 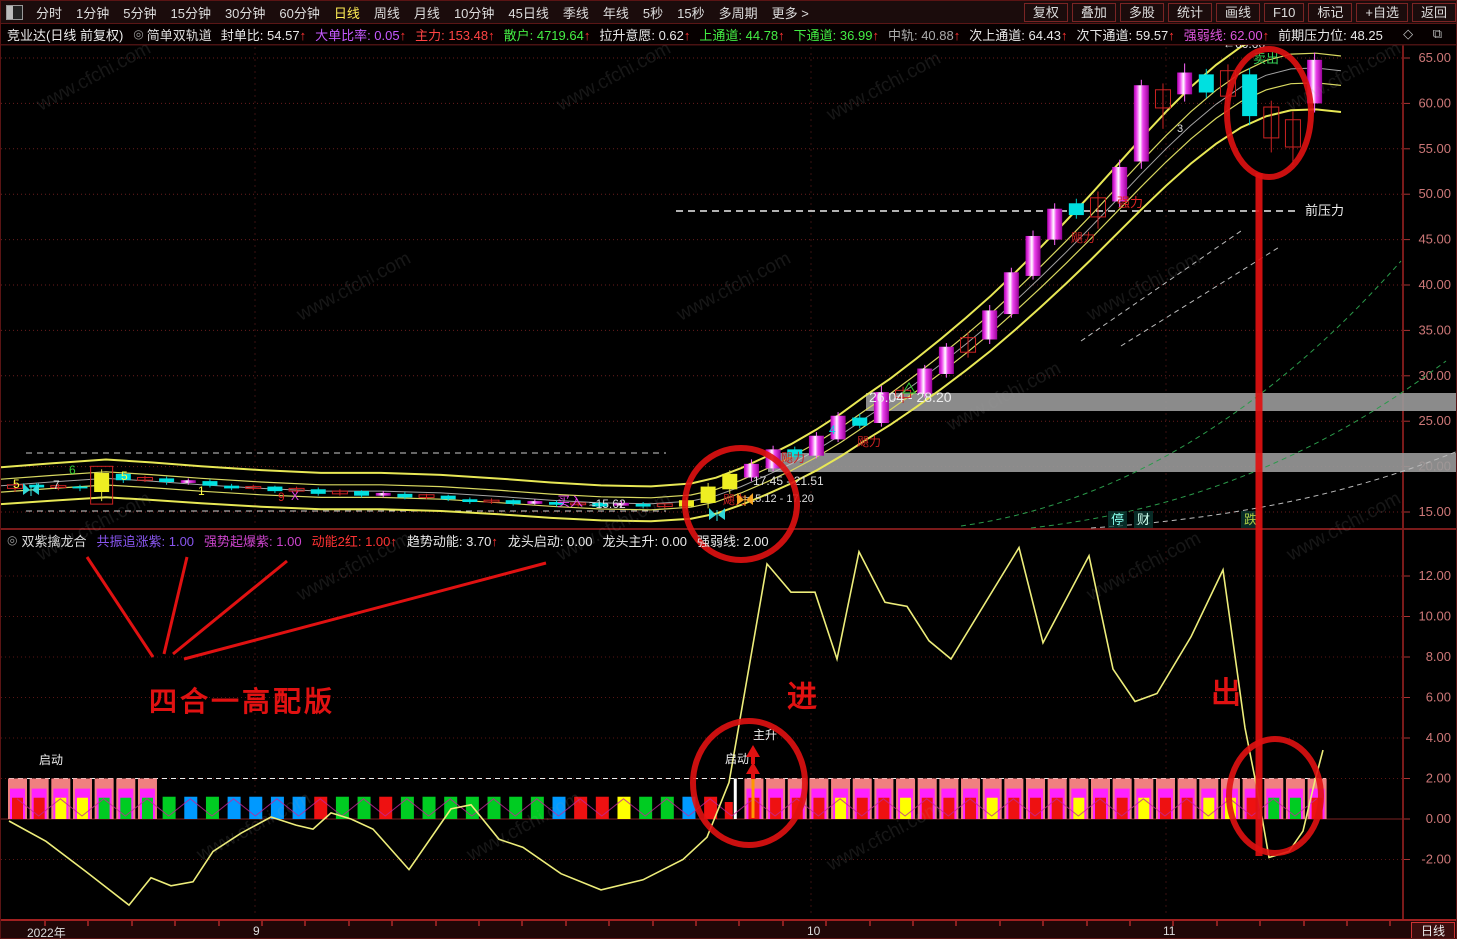 I want to click on toolbar-button-画线: 画线, so click(x=1237, y=12).